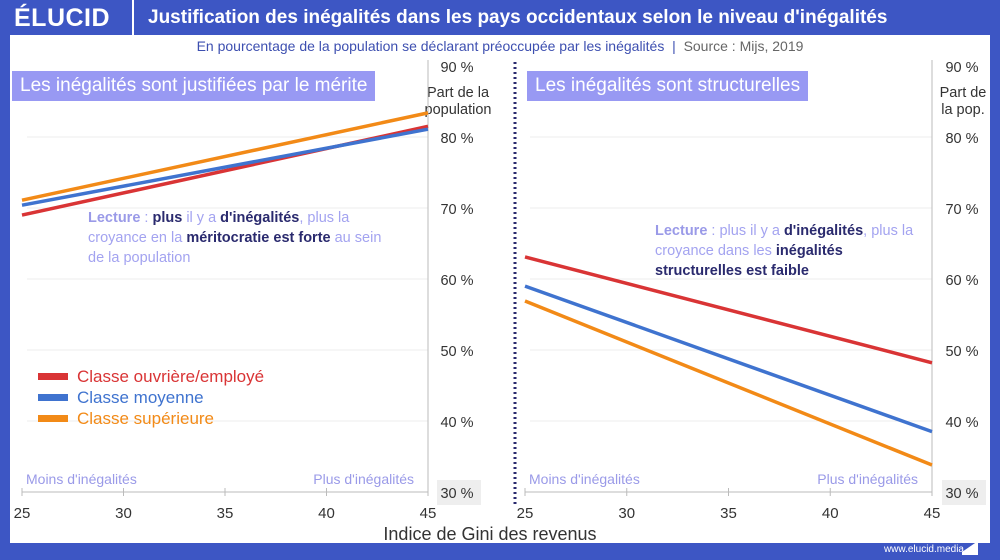  Describe the element at coordinates (525, 513) in the screenshot. I see `right-xtick-label: 25` at that location.